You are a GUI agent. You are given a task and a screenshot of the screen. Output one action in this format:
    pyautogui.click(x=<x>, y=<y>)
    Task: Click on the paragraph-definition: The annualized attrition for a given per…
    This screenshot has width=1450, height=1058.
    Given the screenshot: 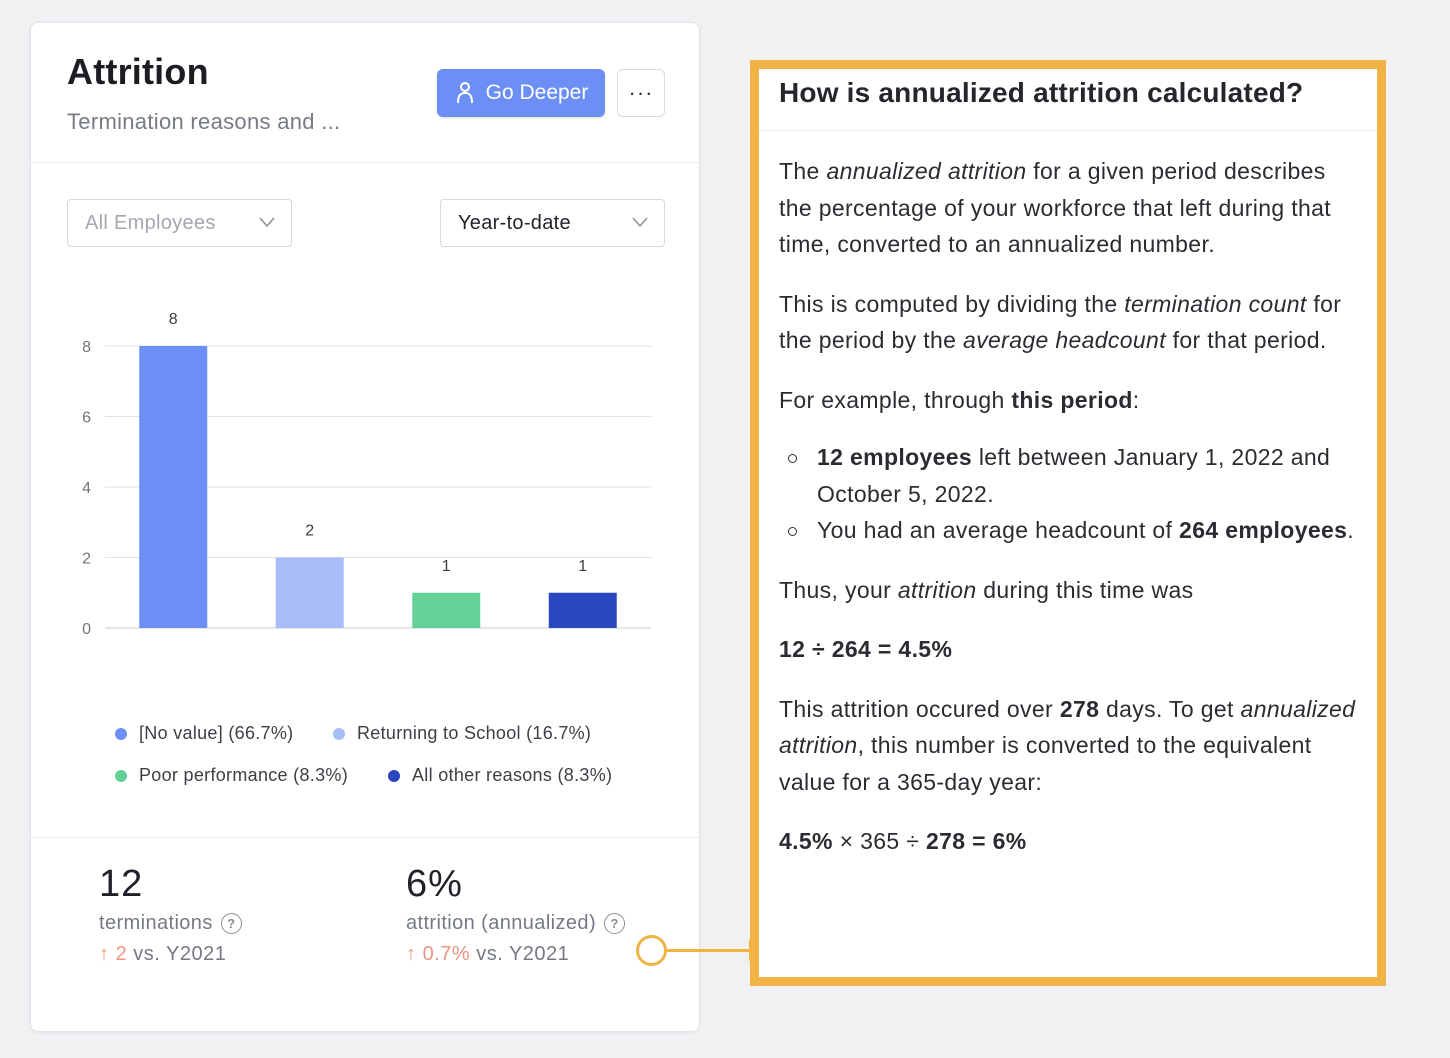 What is the action you would take?
    pyautogui.click(x=1071, y=208)
    